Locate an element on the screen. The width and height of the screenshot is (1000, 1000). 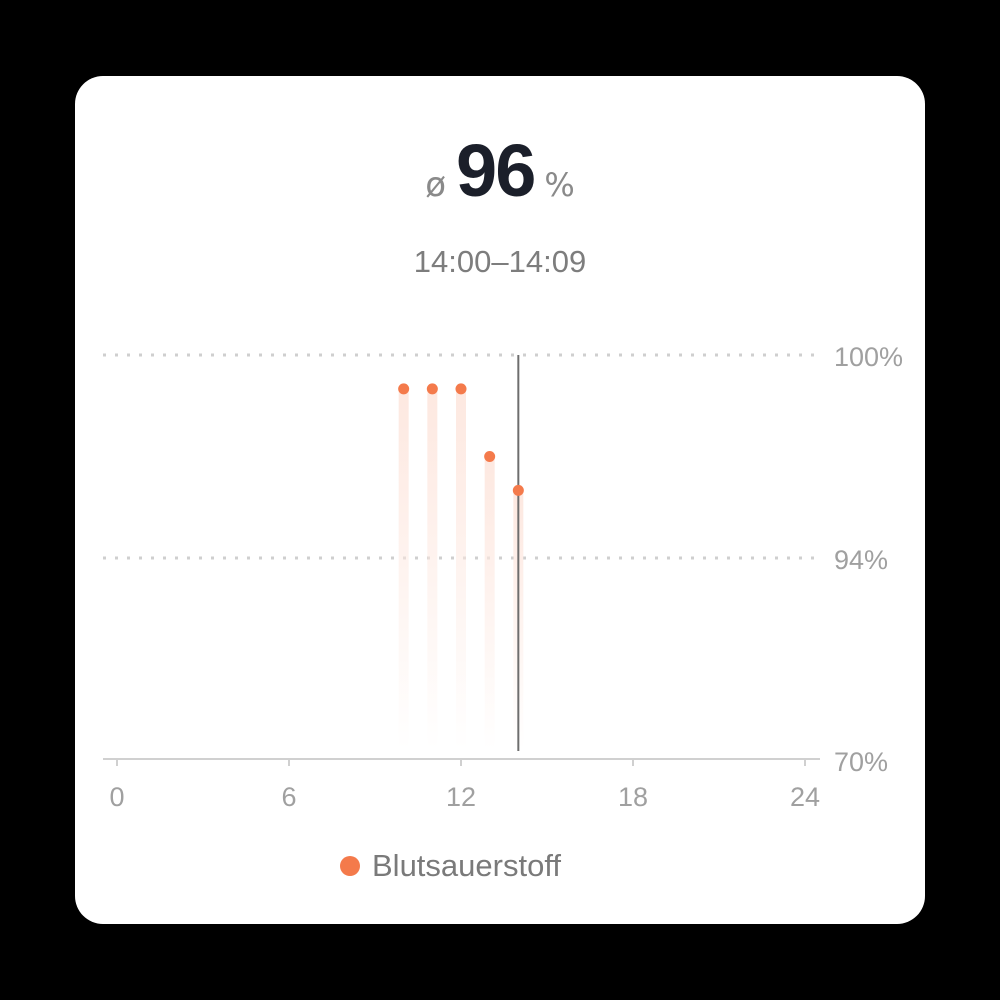
x-tick-label: 18 is located at coordinates (633, 797).